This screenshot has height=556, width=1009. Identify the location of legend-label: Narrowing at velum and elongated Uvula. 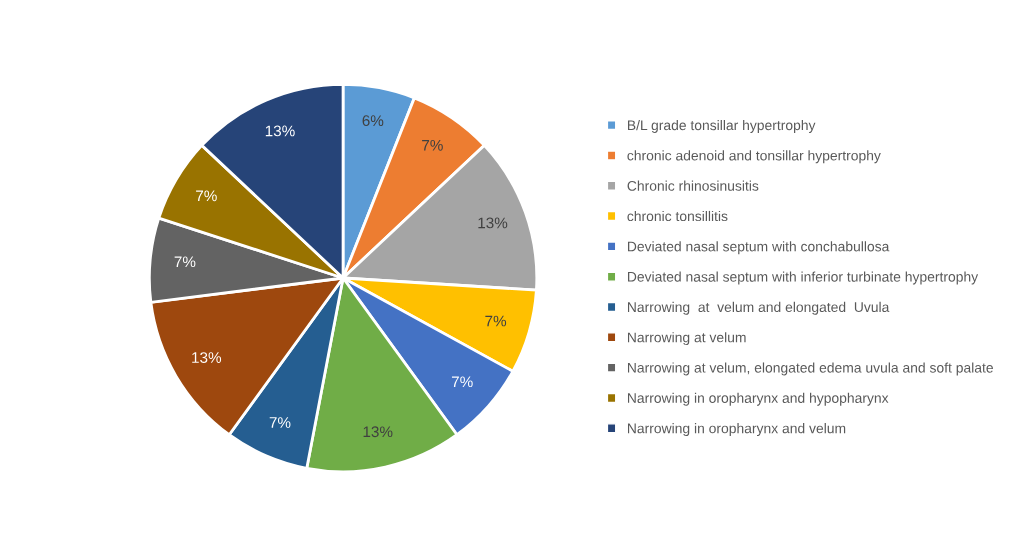
(758, 308).